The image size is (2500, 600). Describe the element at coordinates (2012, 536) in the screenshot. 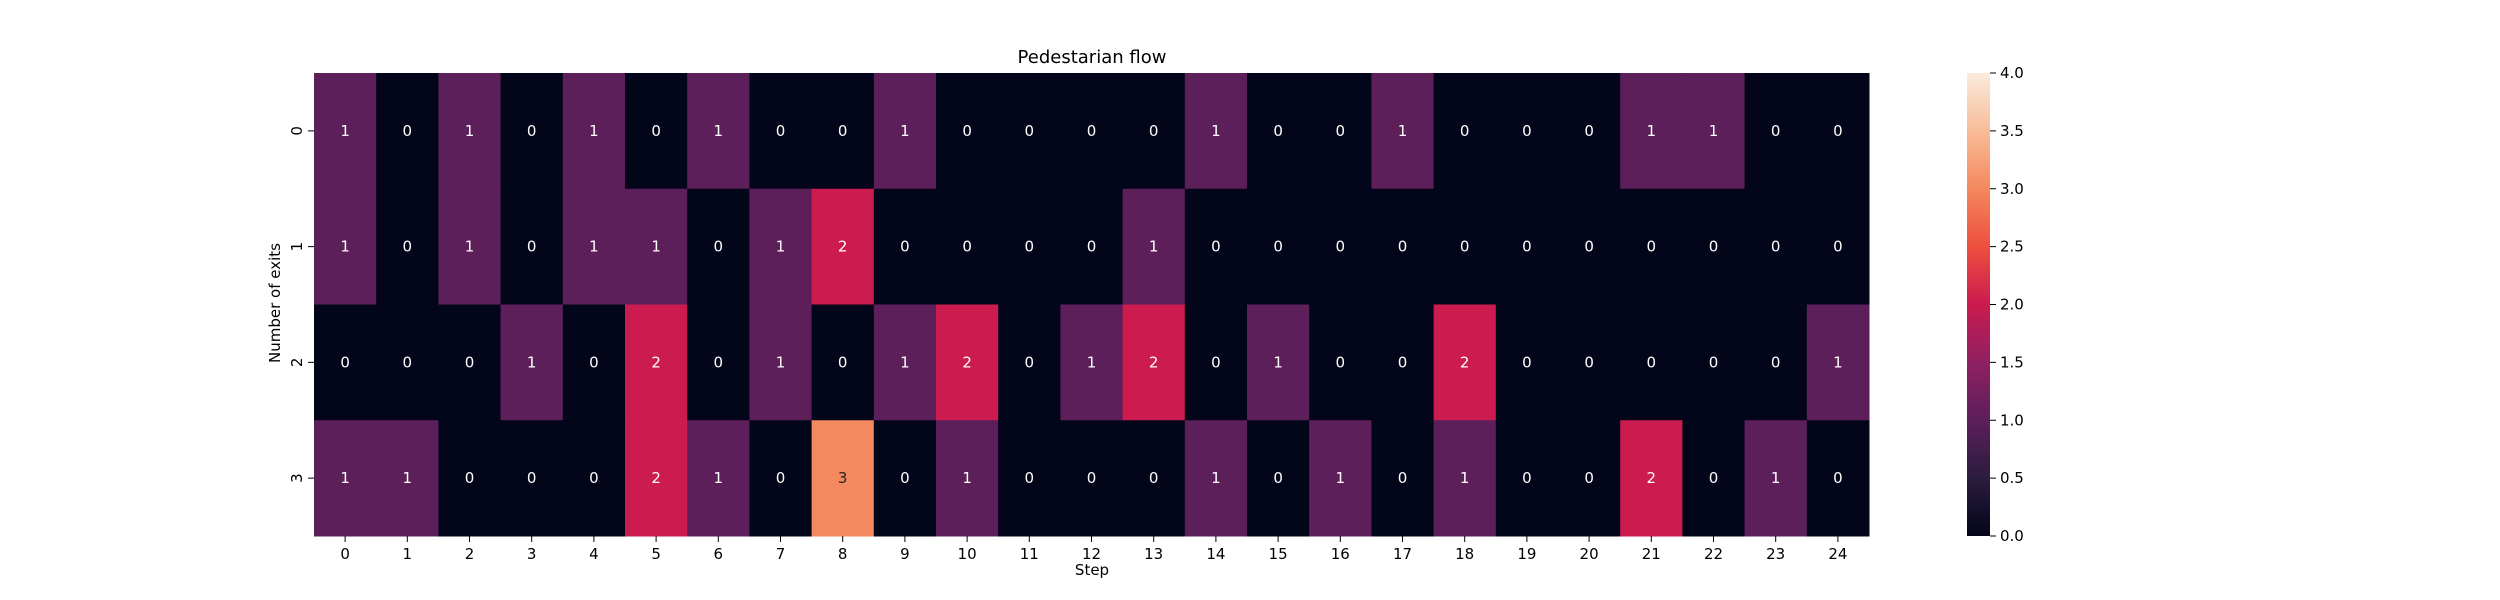

I see `colorbar-tick-label: 0.0` at that location.